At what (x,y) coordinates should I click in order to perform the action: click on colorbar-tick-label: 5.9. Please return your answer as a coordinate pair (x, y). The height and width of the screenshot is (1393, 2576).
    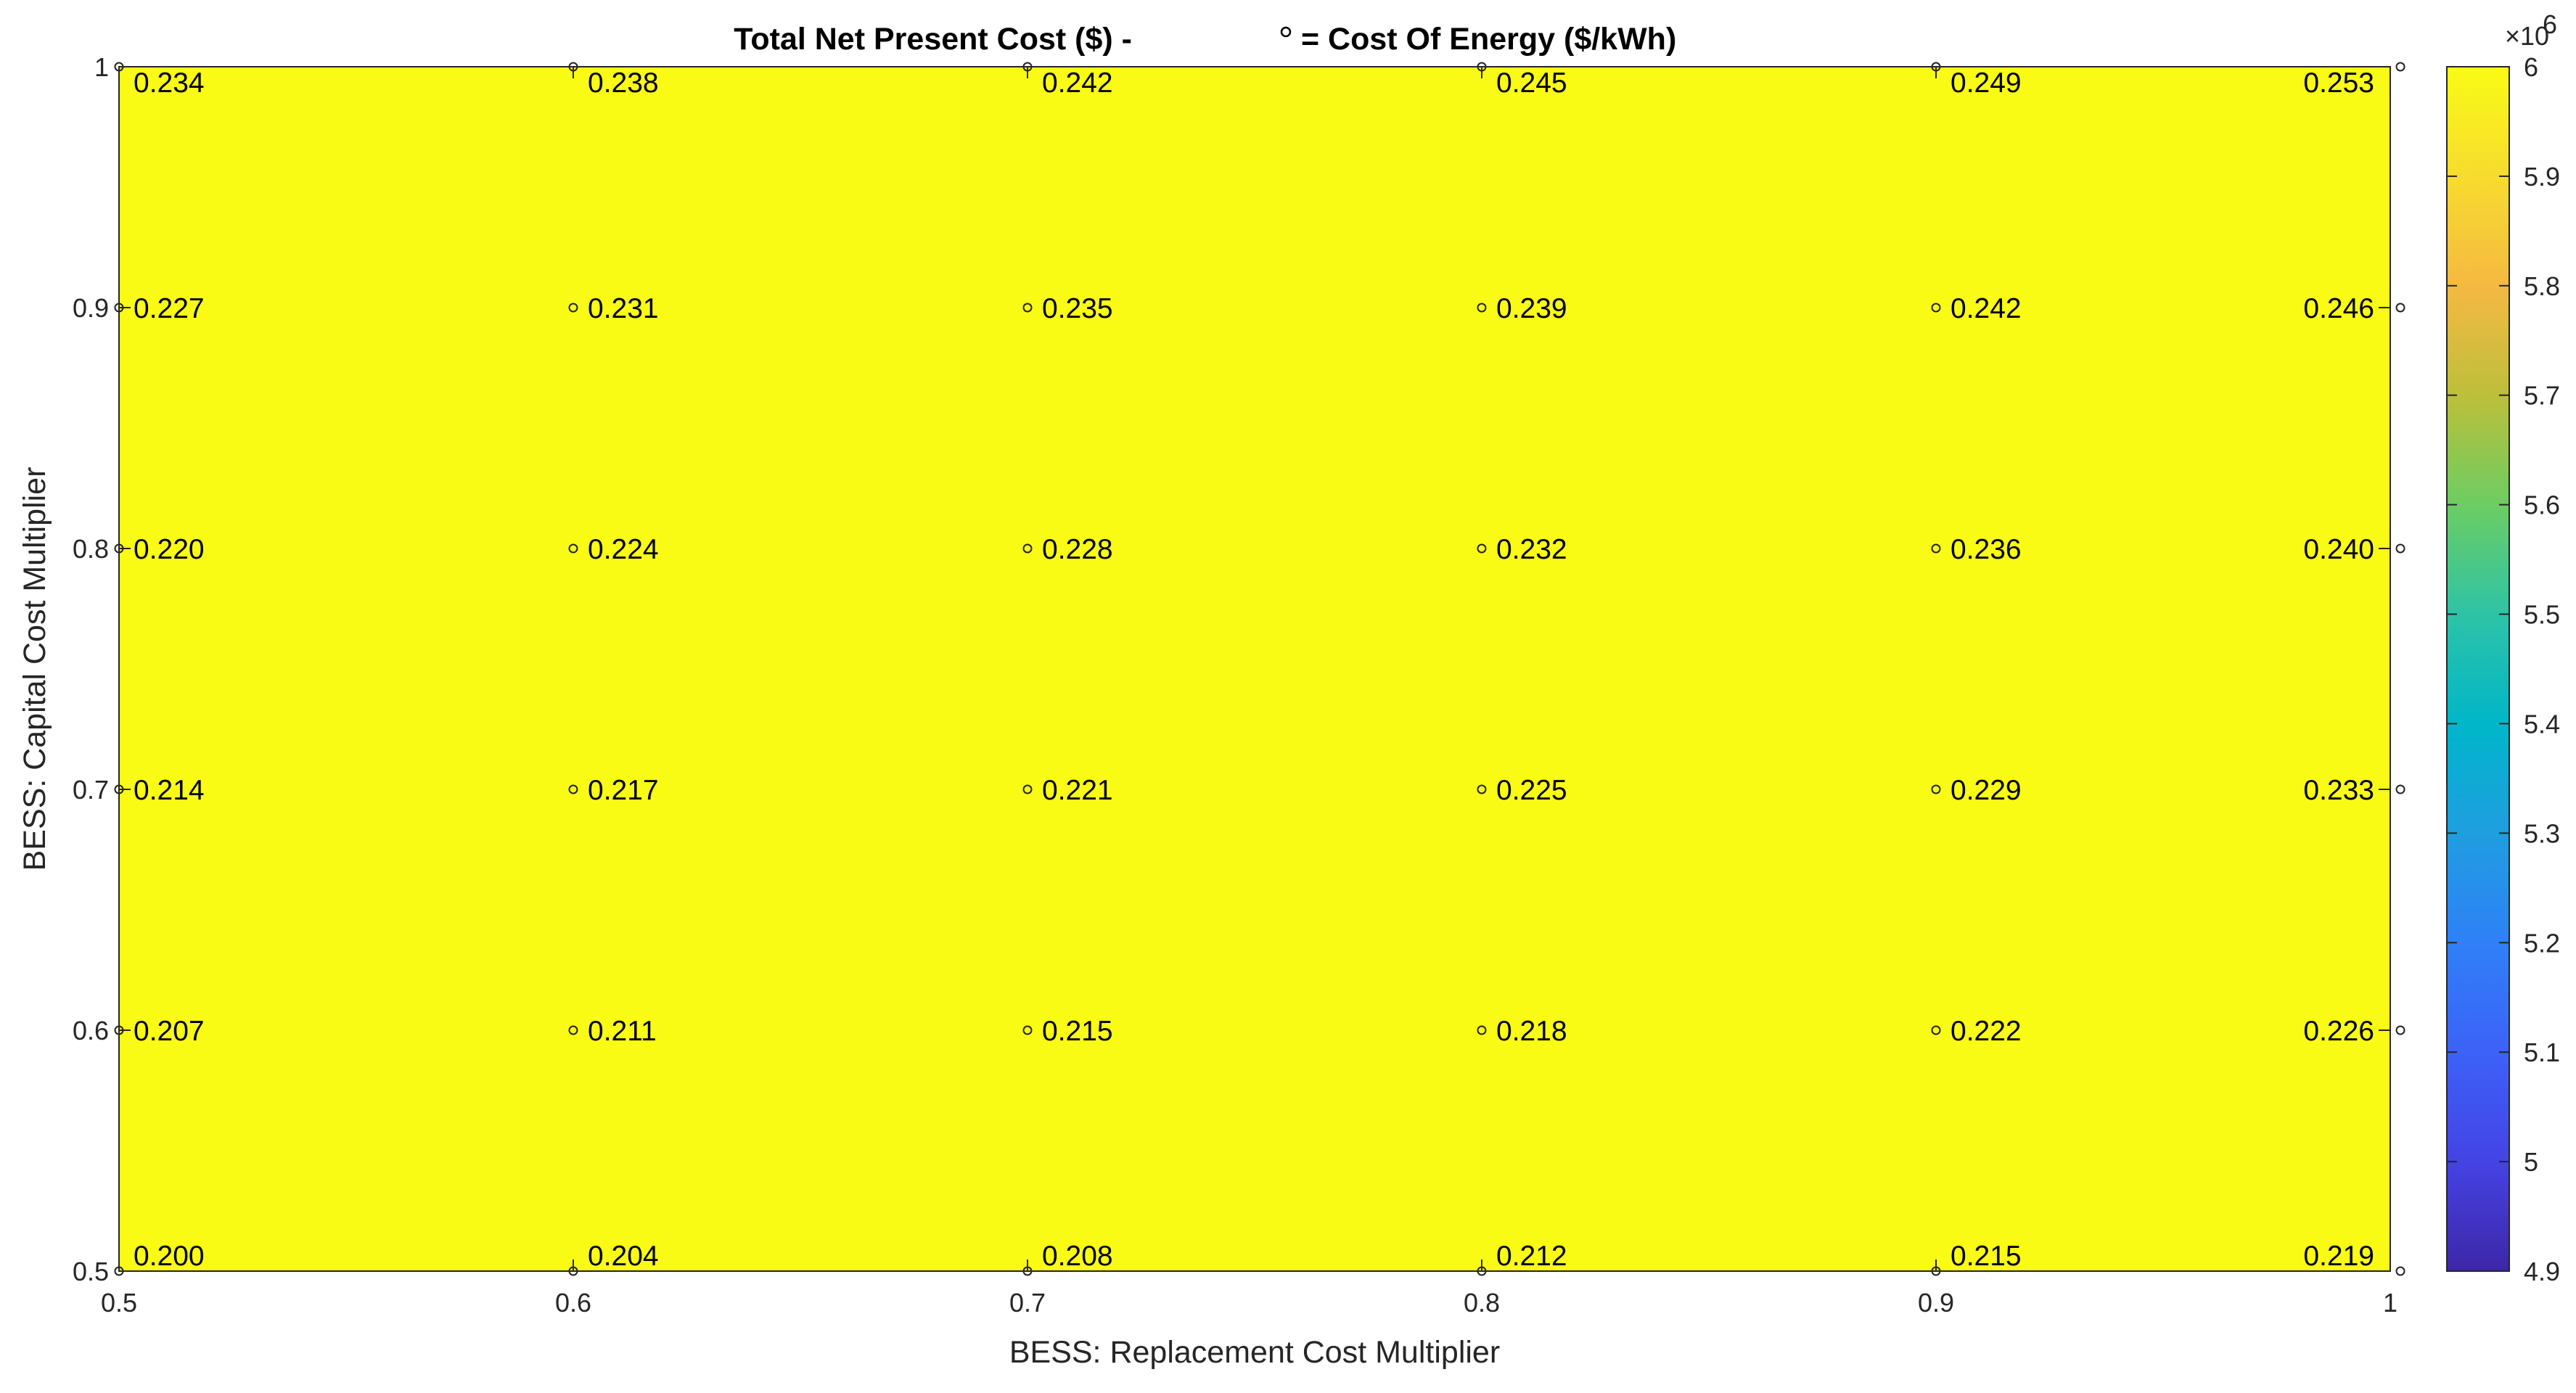
    Looking at the image, I should click on (2542, 177).